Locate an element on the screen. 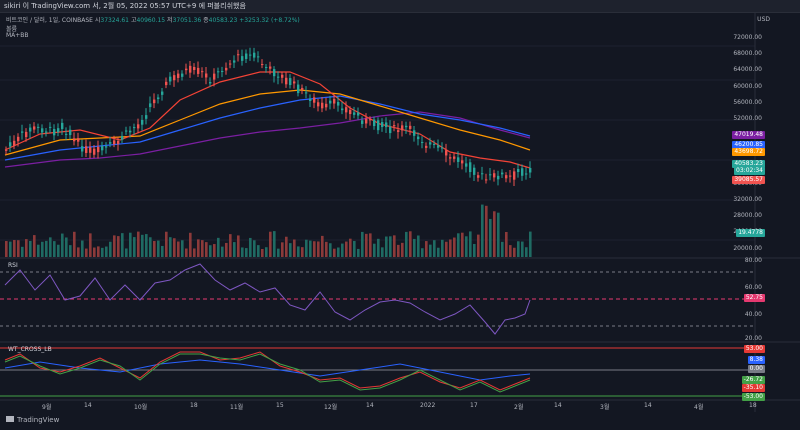 The image size is (800, 430). ma-orange-line is located at coordinates (267, 122).